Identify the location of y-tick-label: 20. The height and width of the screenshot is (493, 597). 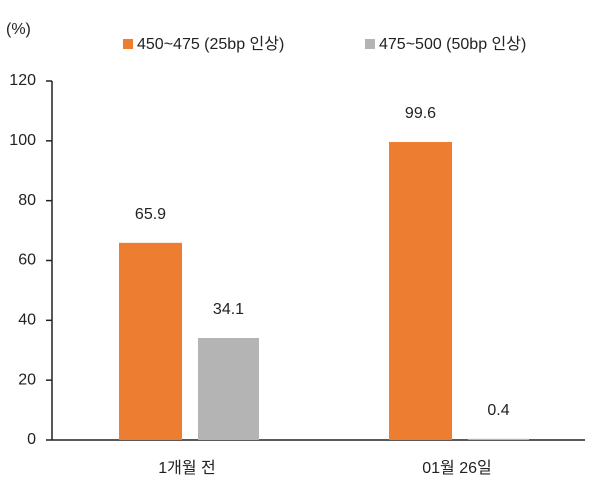
(27, 379).